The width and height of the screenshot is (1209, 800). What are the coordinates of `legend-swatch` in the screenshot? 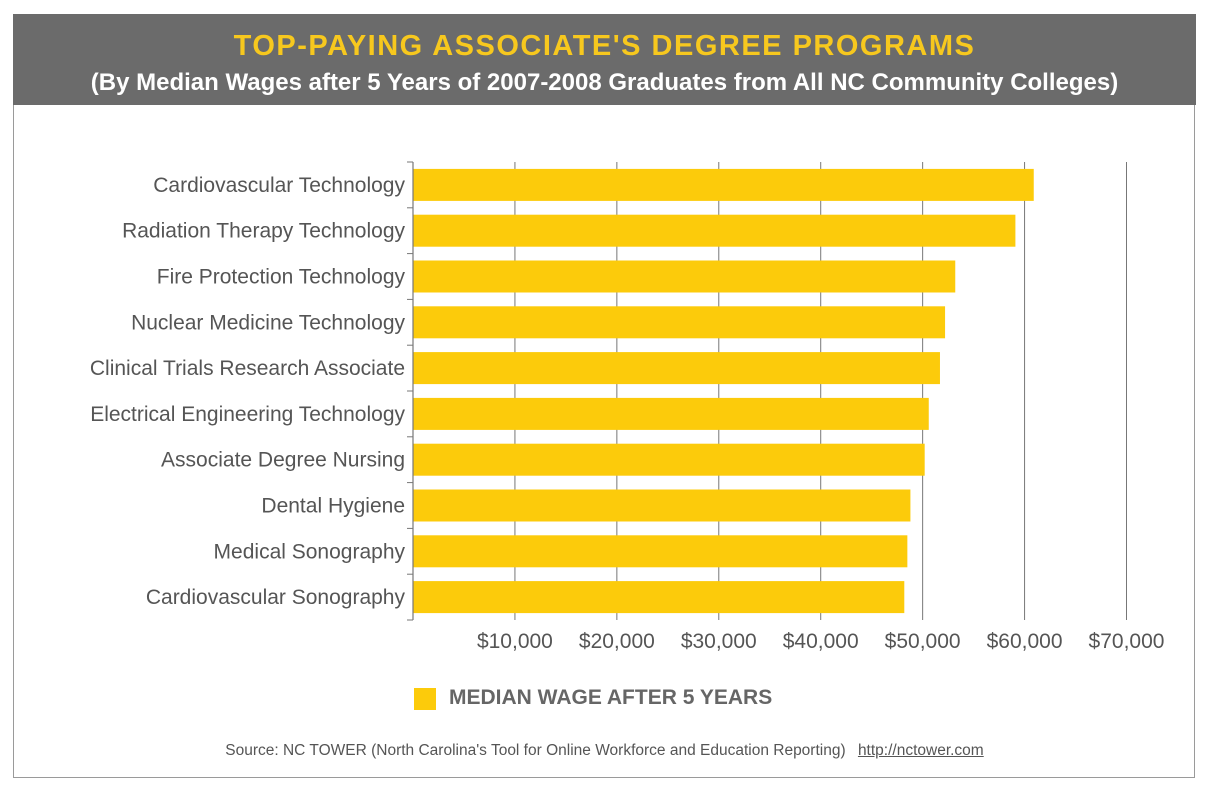 It's located at (425, 699).